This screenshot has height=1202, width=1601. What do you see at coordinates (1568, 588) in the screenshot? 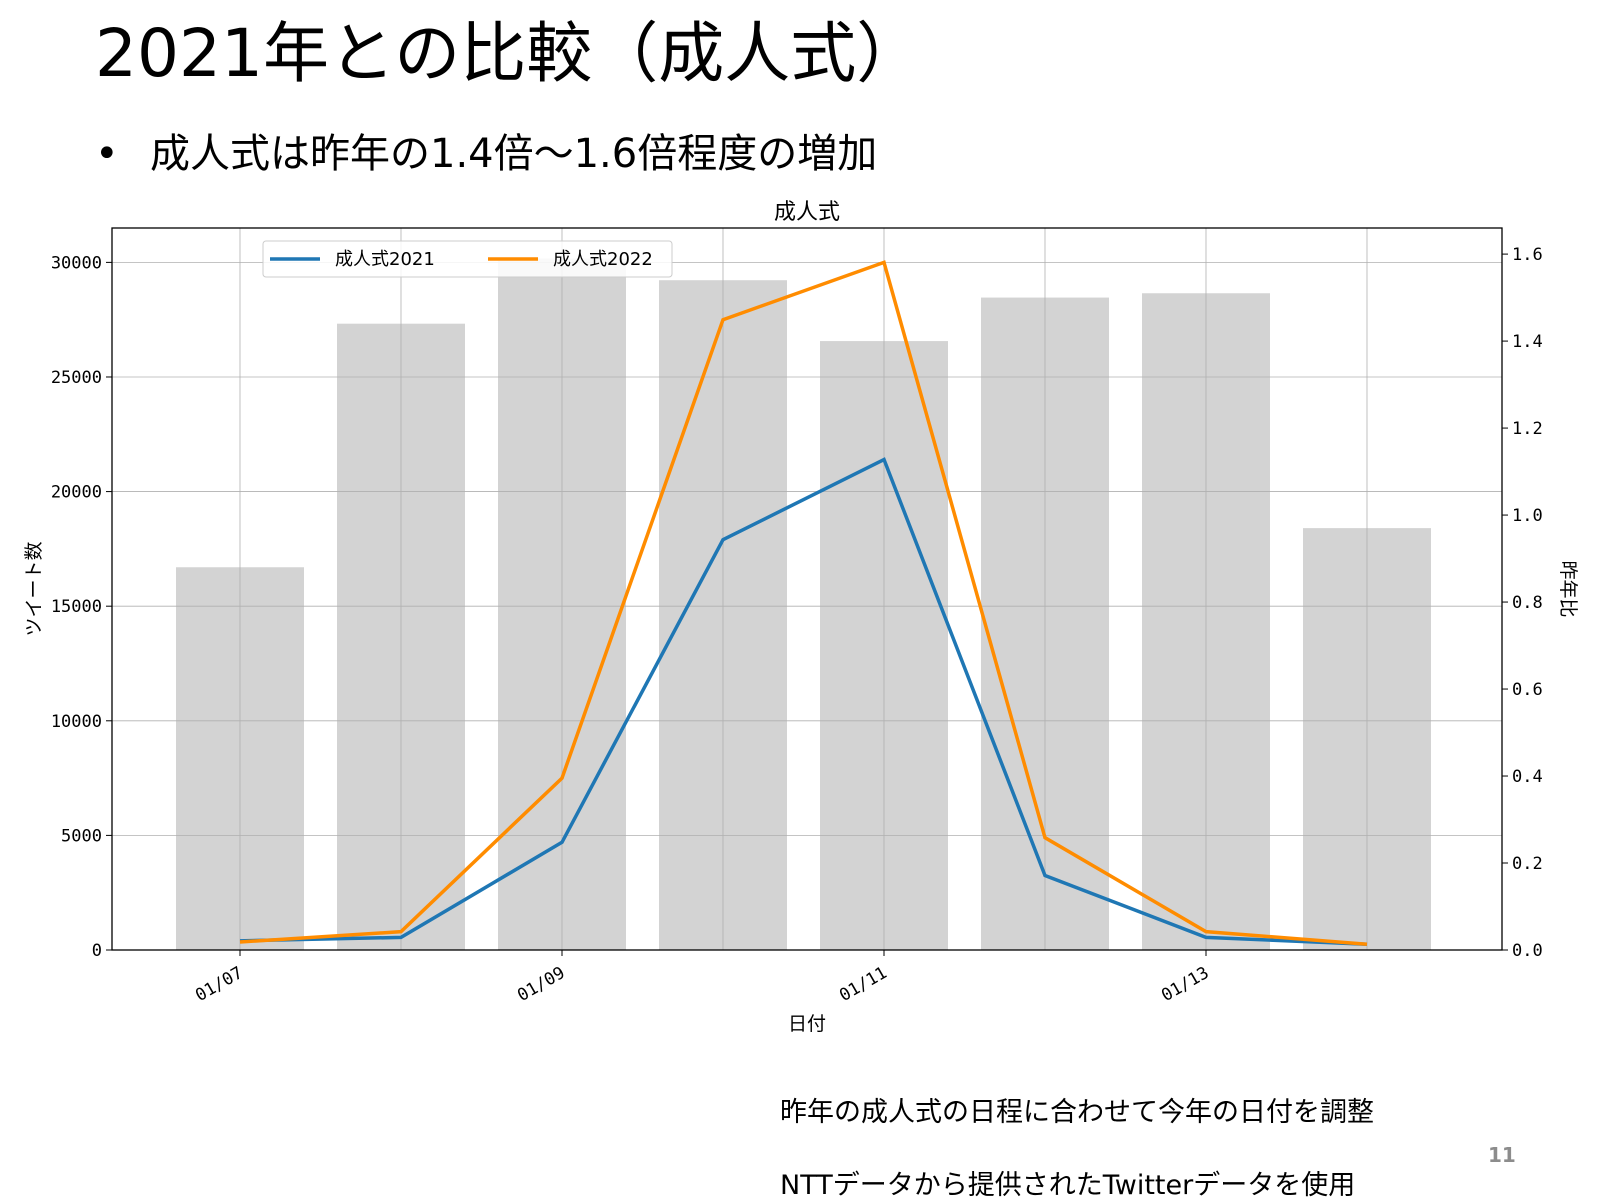
I see `y-axis-label-right: 昨年比` at bounding box center [1568, 588].